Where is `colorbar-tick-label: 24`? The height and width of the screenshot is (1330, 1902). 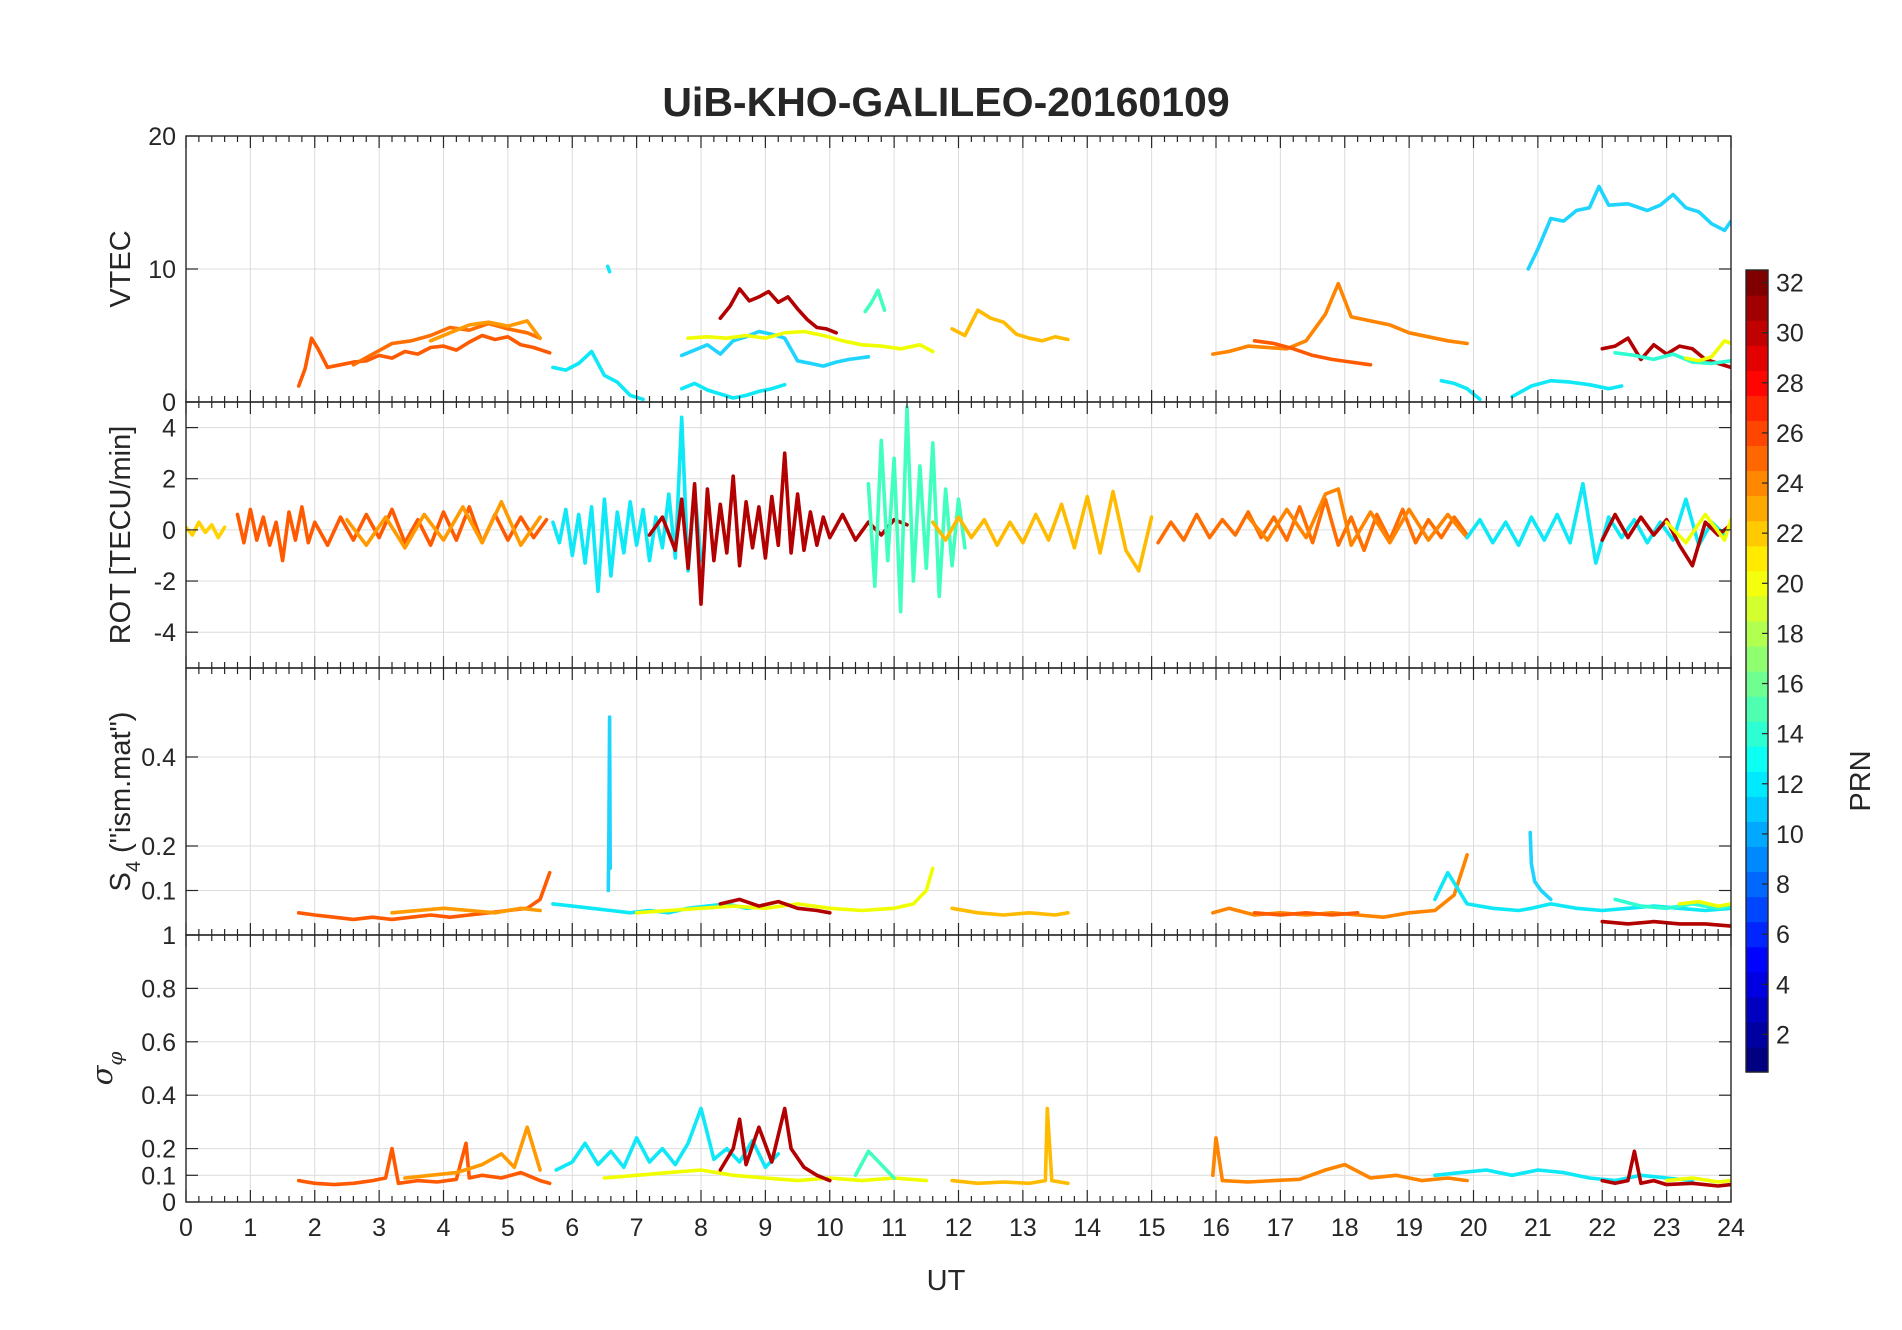
colorbar-tick-label: 24 is located at coordinates (1790, 484).